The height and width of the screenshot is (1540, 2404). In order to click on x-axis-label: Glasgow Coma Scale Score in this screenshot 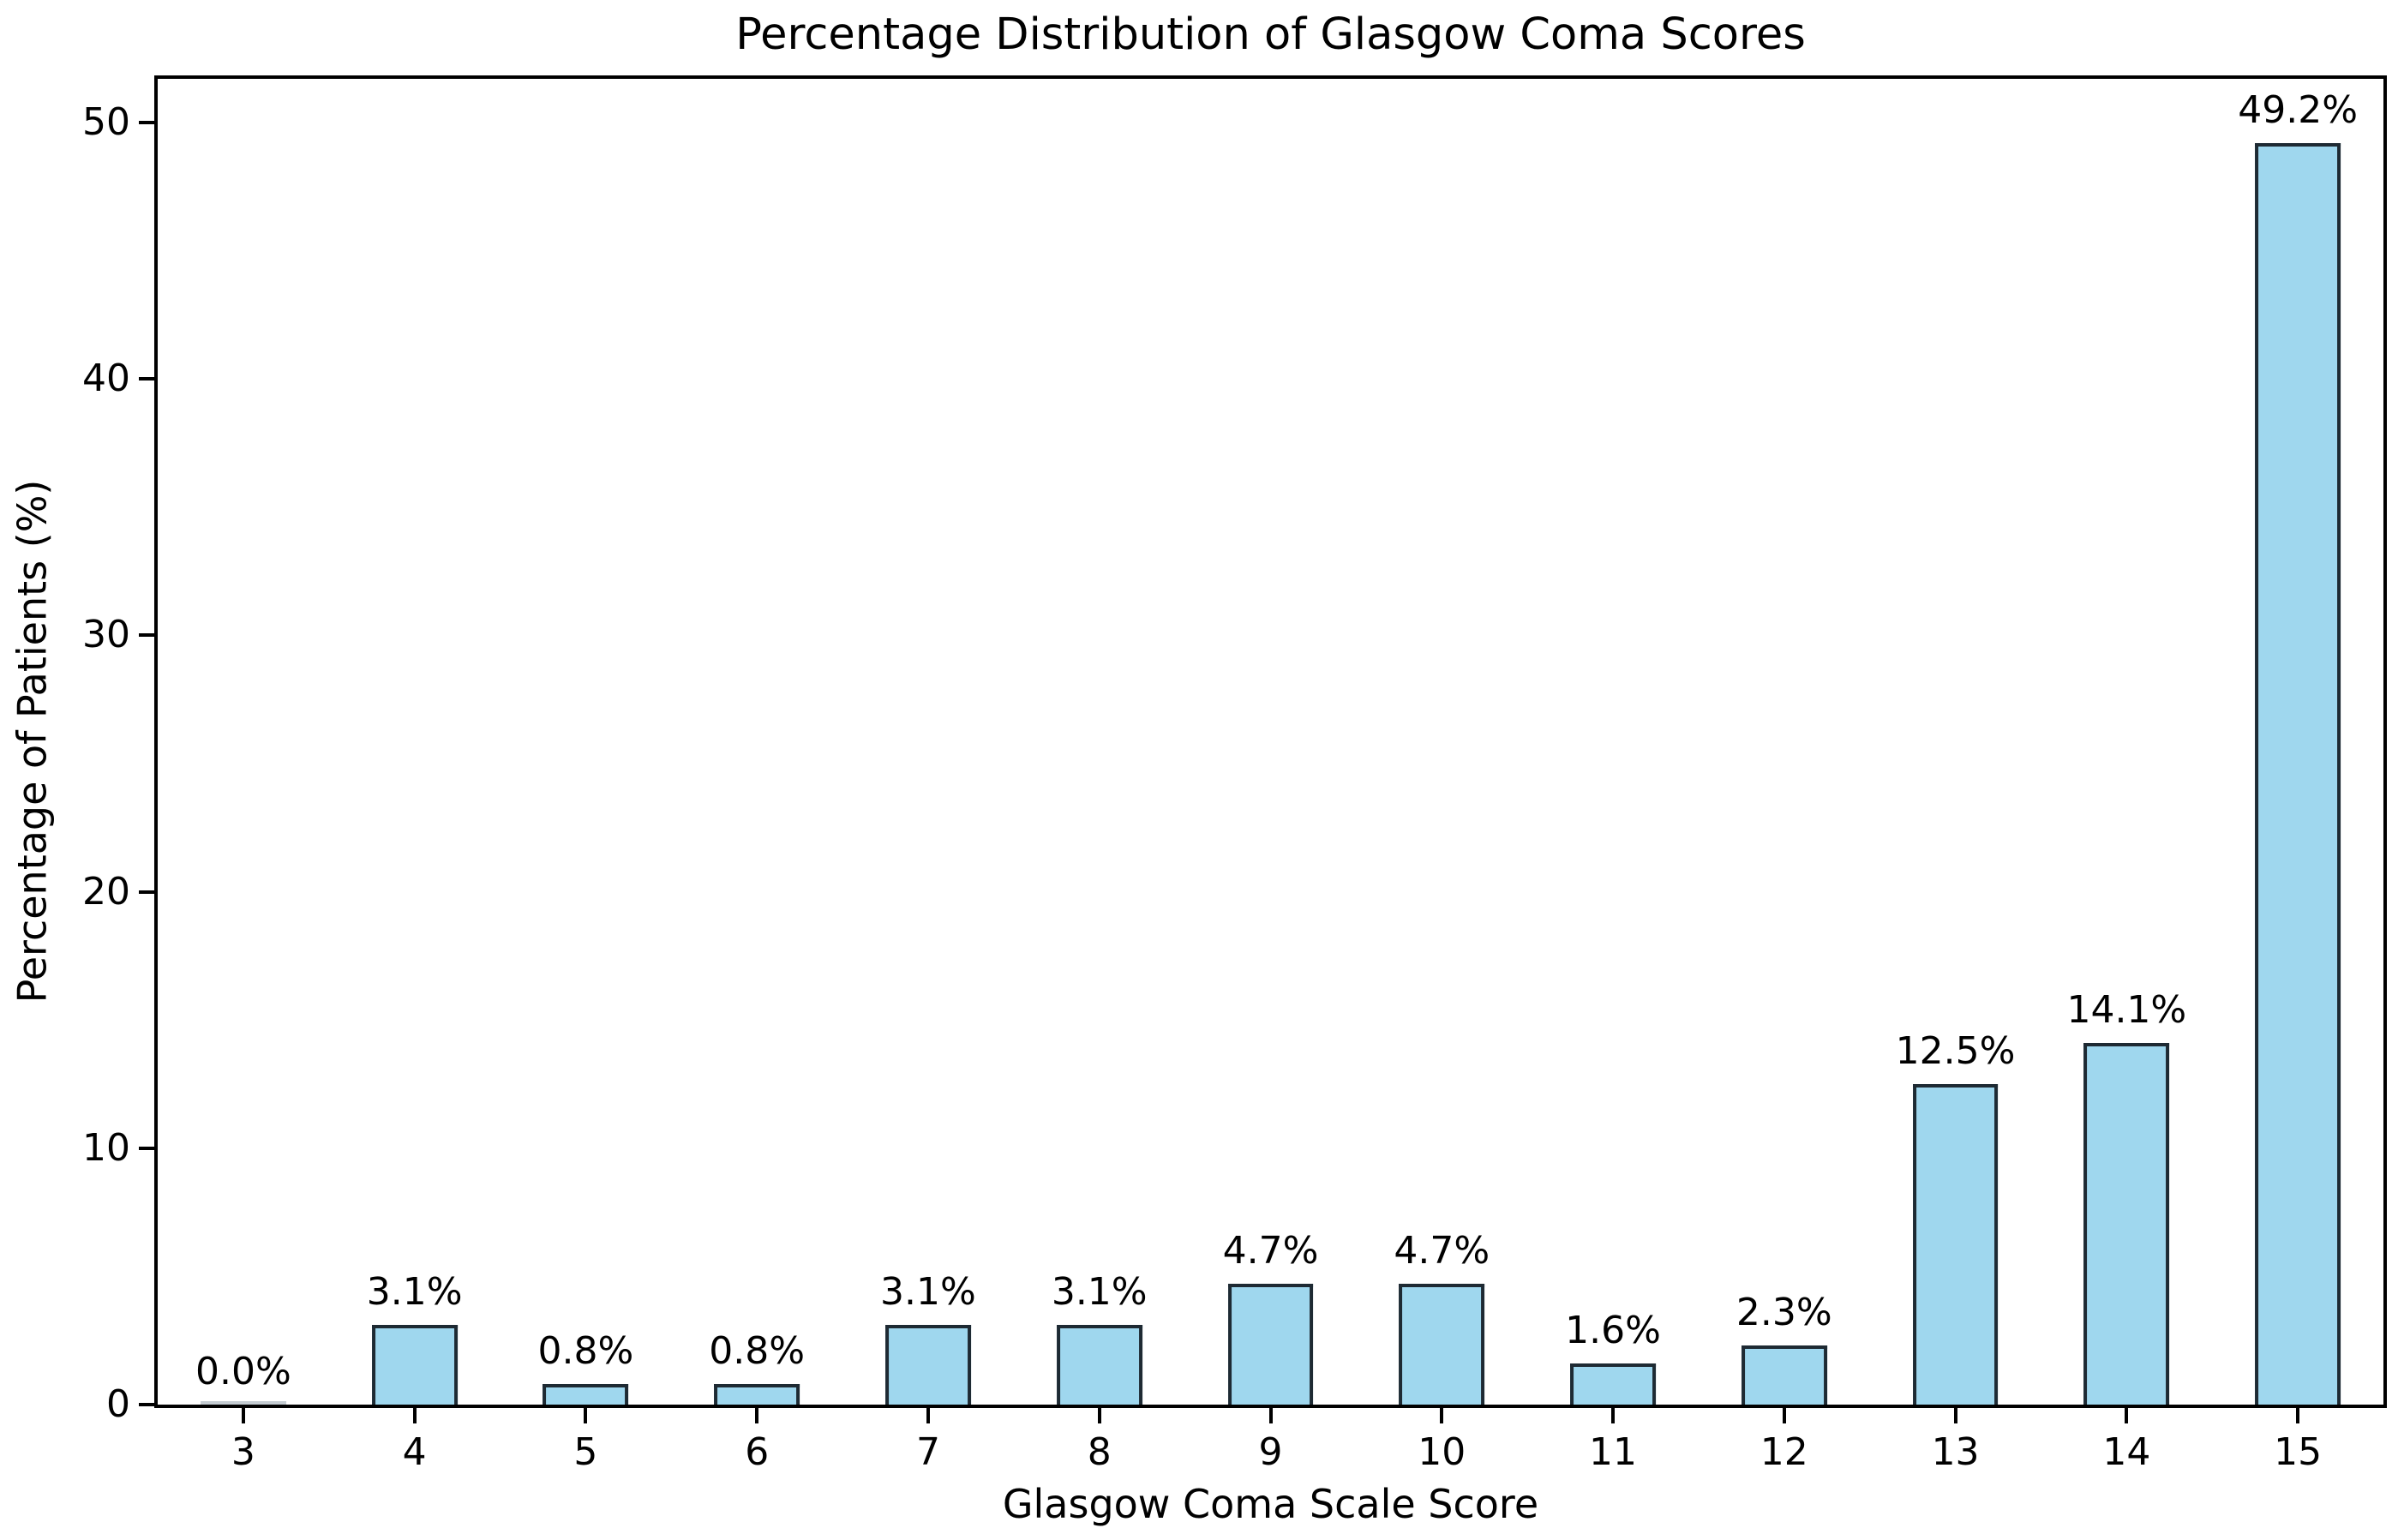, I will do `click(1271, 1504)`.